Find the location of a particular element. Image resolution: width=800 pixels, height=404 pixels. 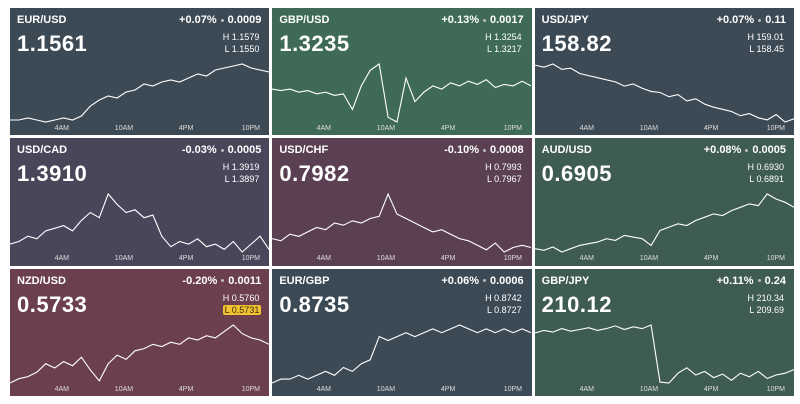

pair-name: EUR/USD is located at coordinates (42, 20).